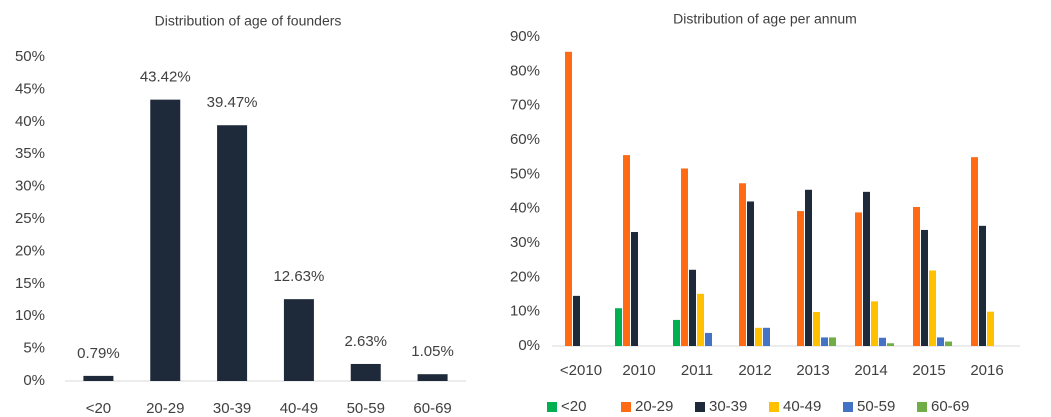 The width and height of the screenshot is (1051, 417). What do you see at coordinates (30, 153) in the screenshot?
I see `y-tick-label: 35%` at bounding box center [30, 153].